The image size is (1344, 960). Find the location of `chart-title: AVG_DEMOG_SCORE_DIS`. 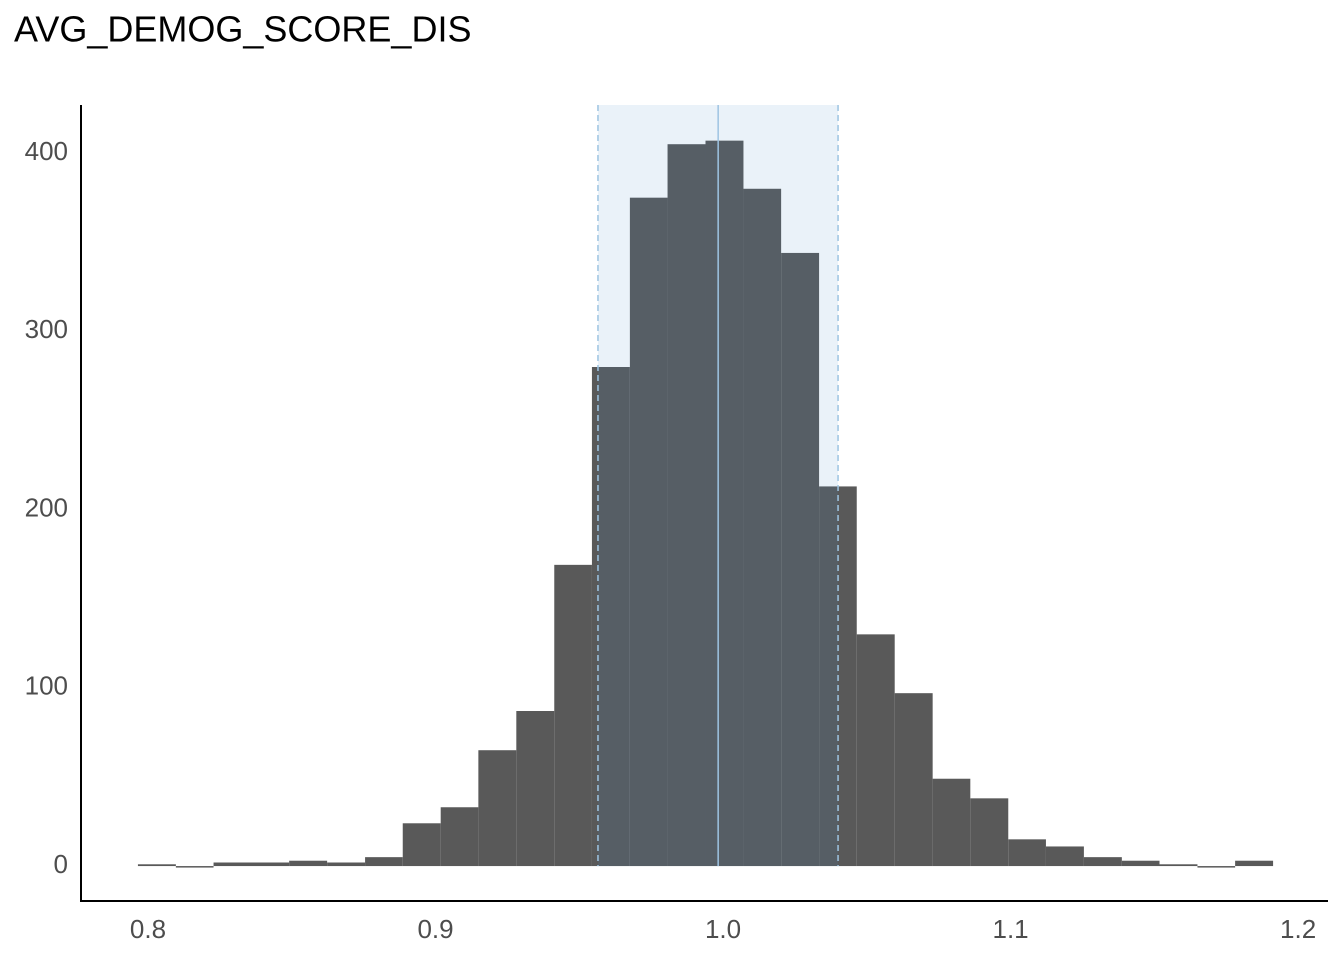

chart-title: AVG_DEMOG_SCORE_DIS is located at coordinates (242, 29).